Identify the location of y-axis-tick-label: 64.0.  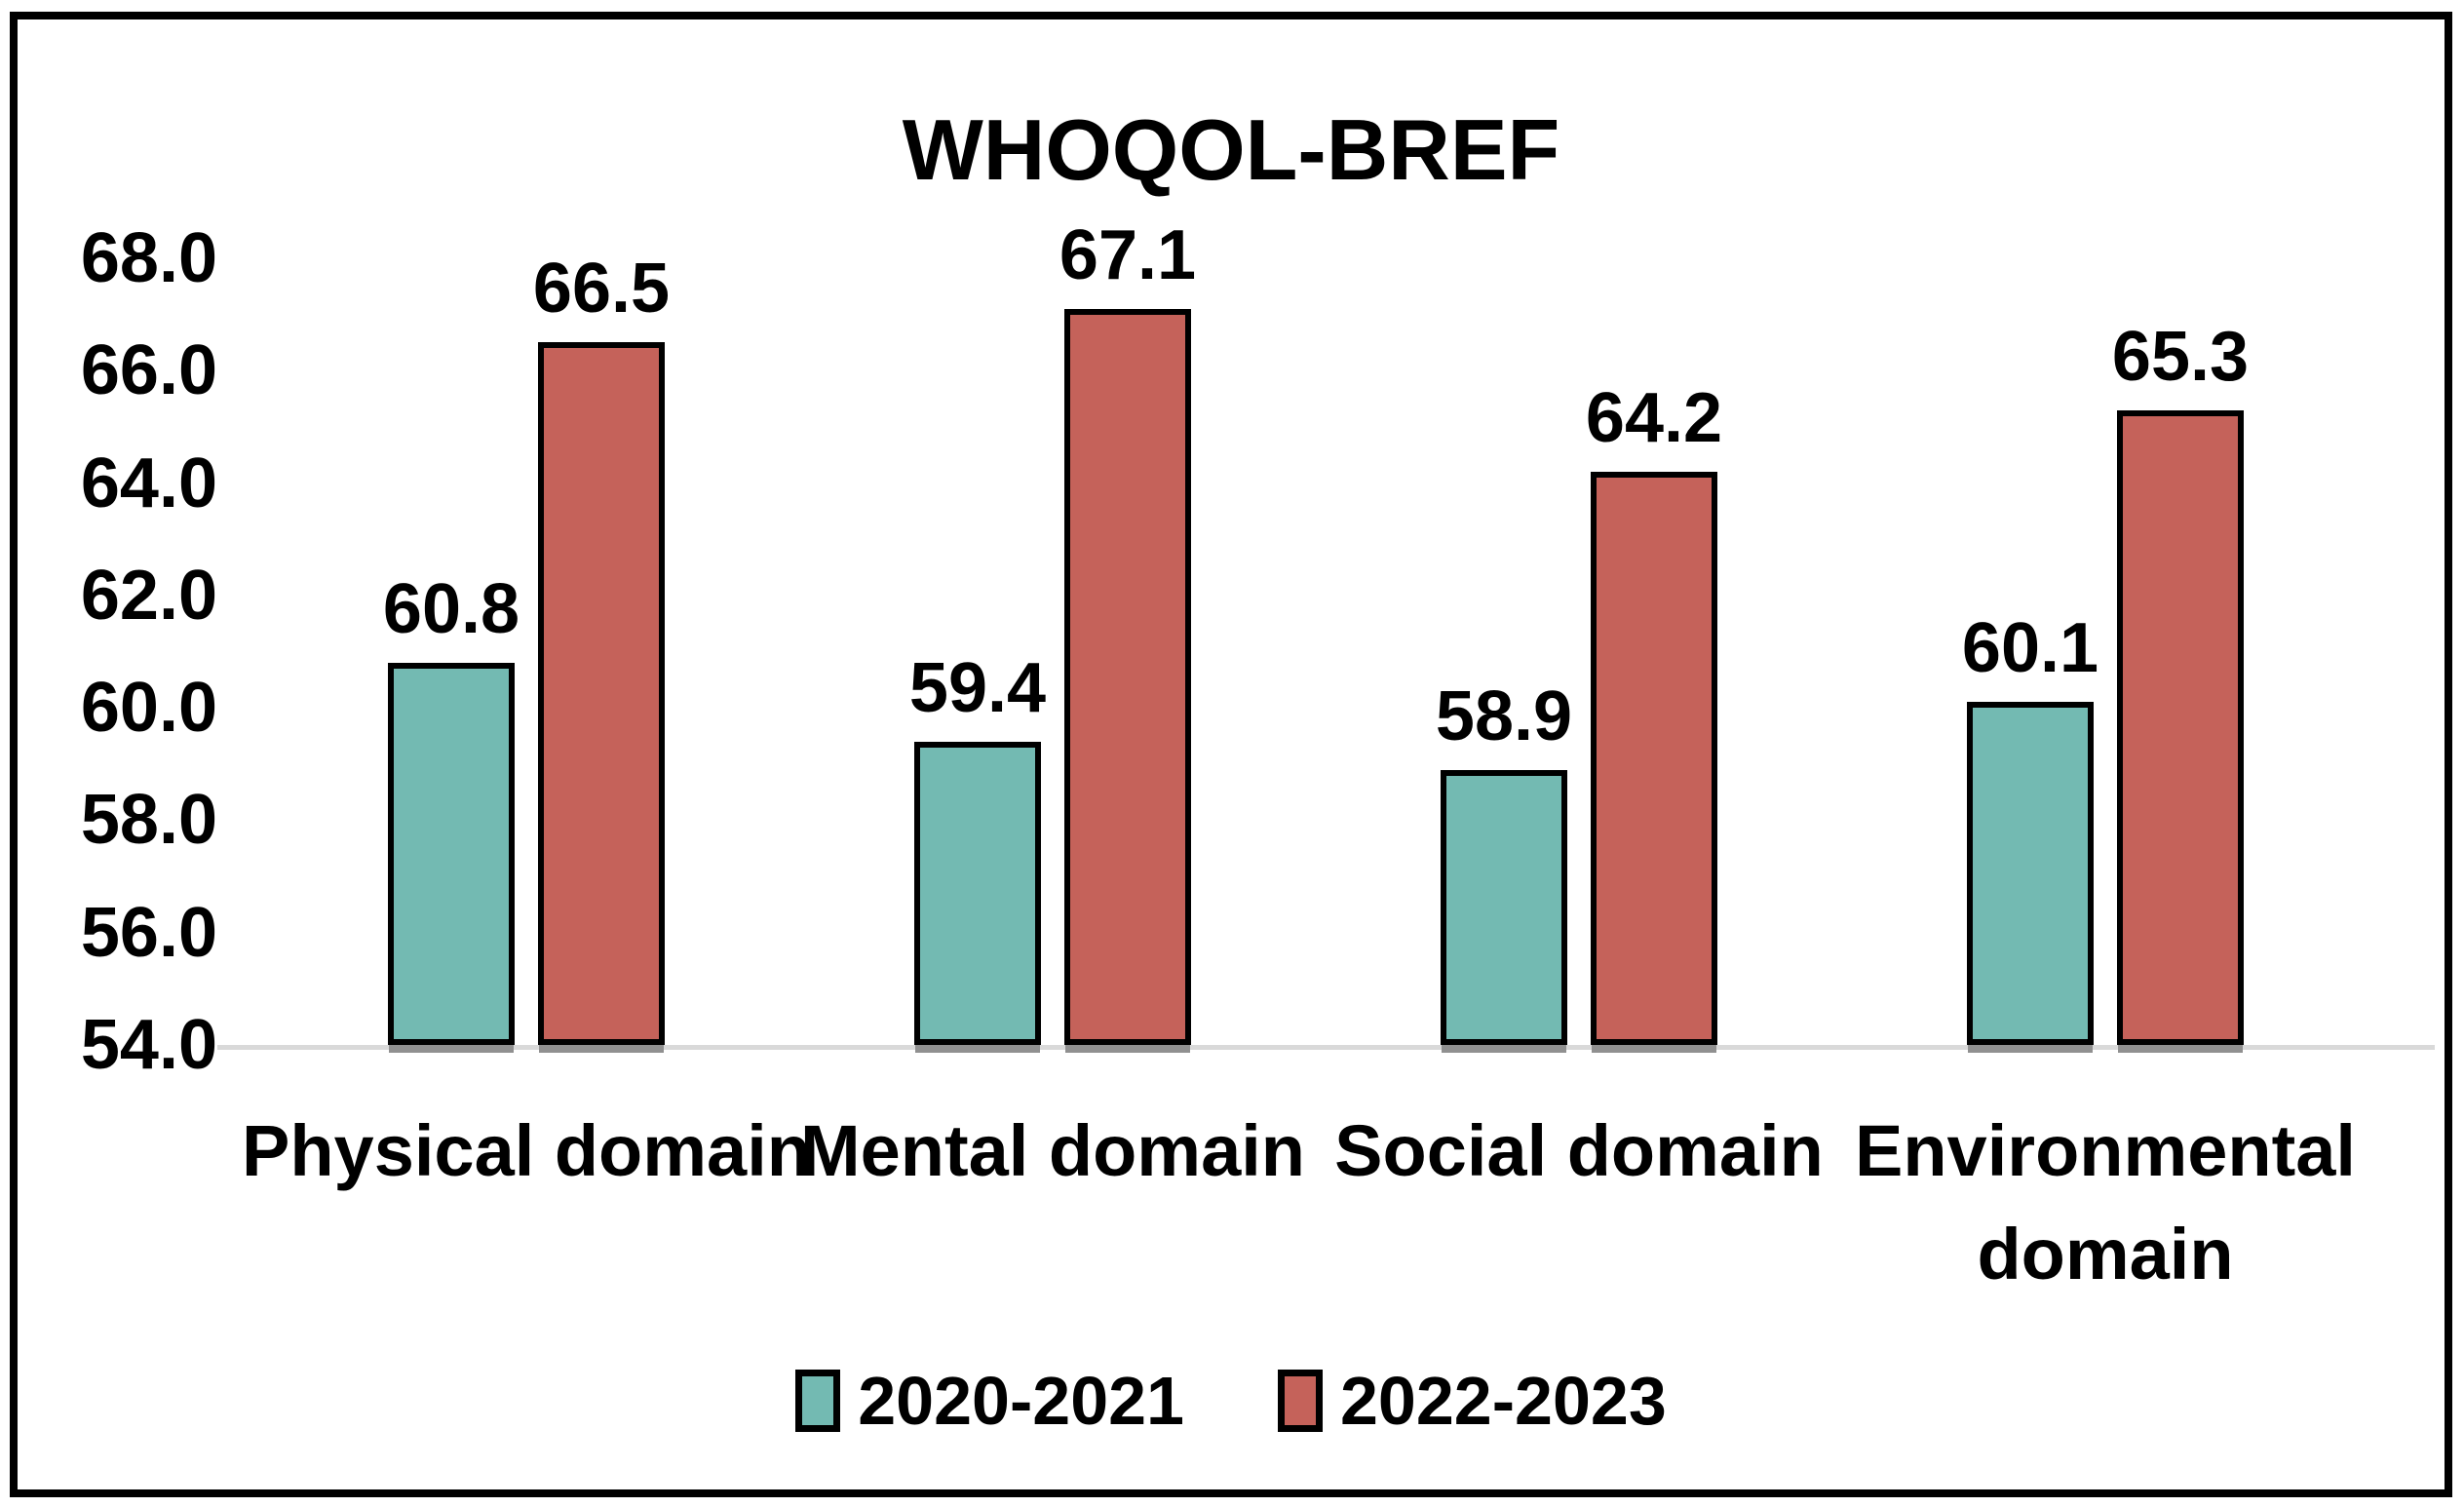
(148, 483).